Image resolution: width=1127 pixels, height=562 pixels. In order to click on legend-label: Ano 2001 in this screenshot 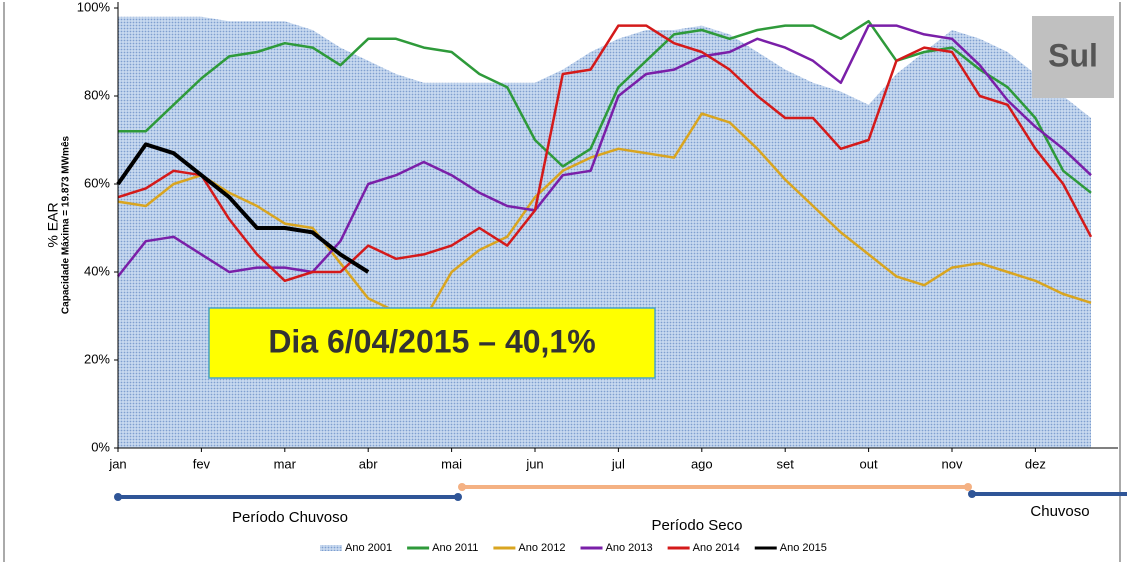, I will do `click(368, 548)`.